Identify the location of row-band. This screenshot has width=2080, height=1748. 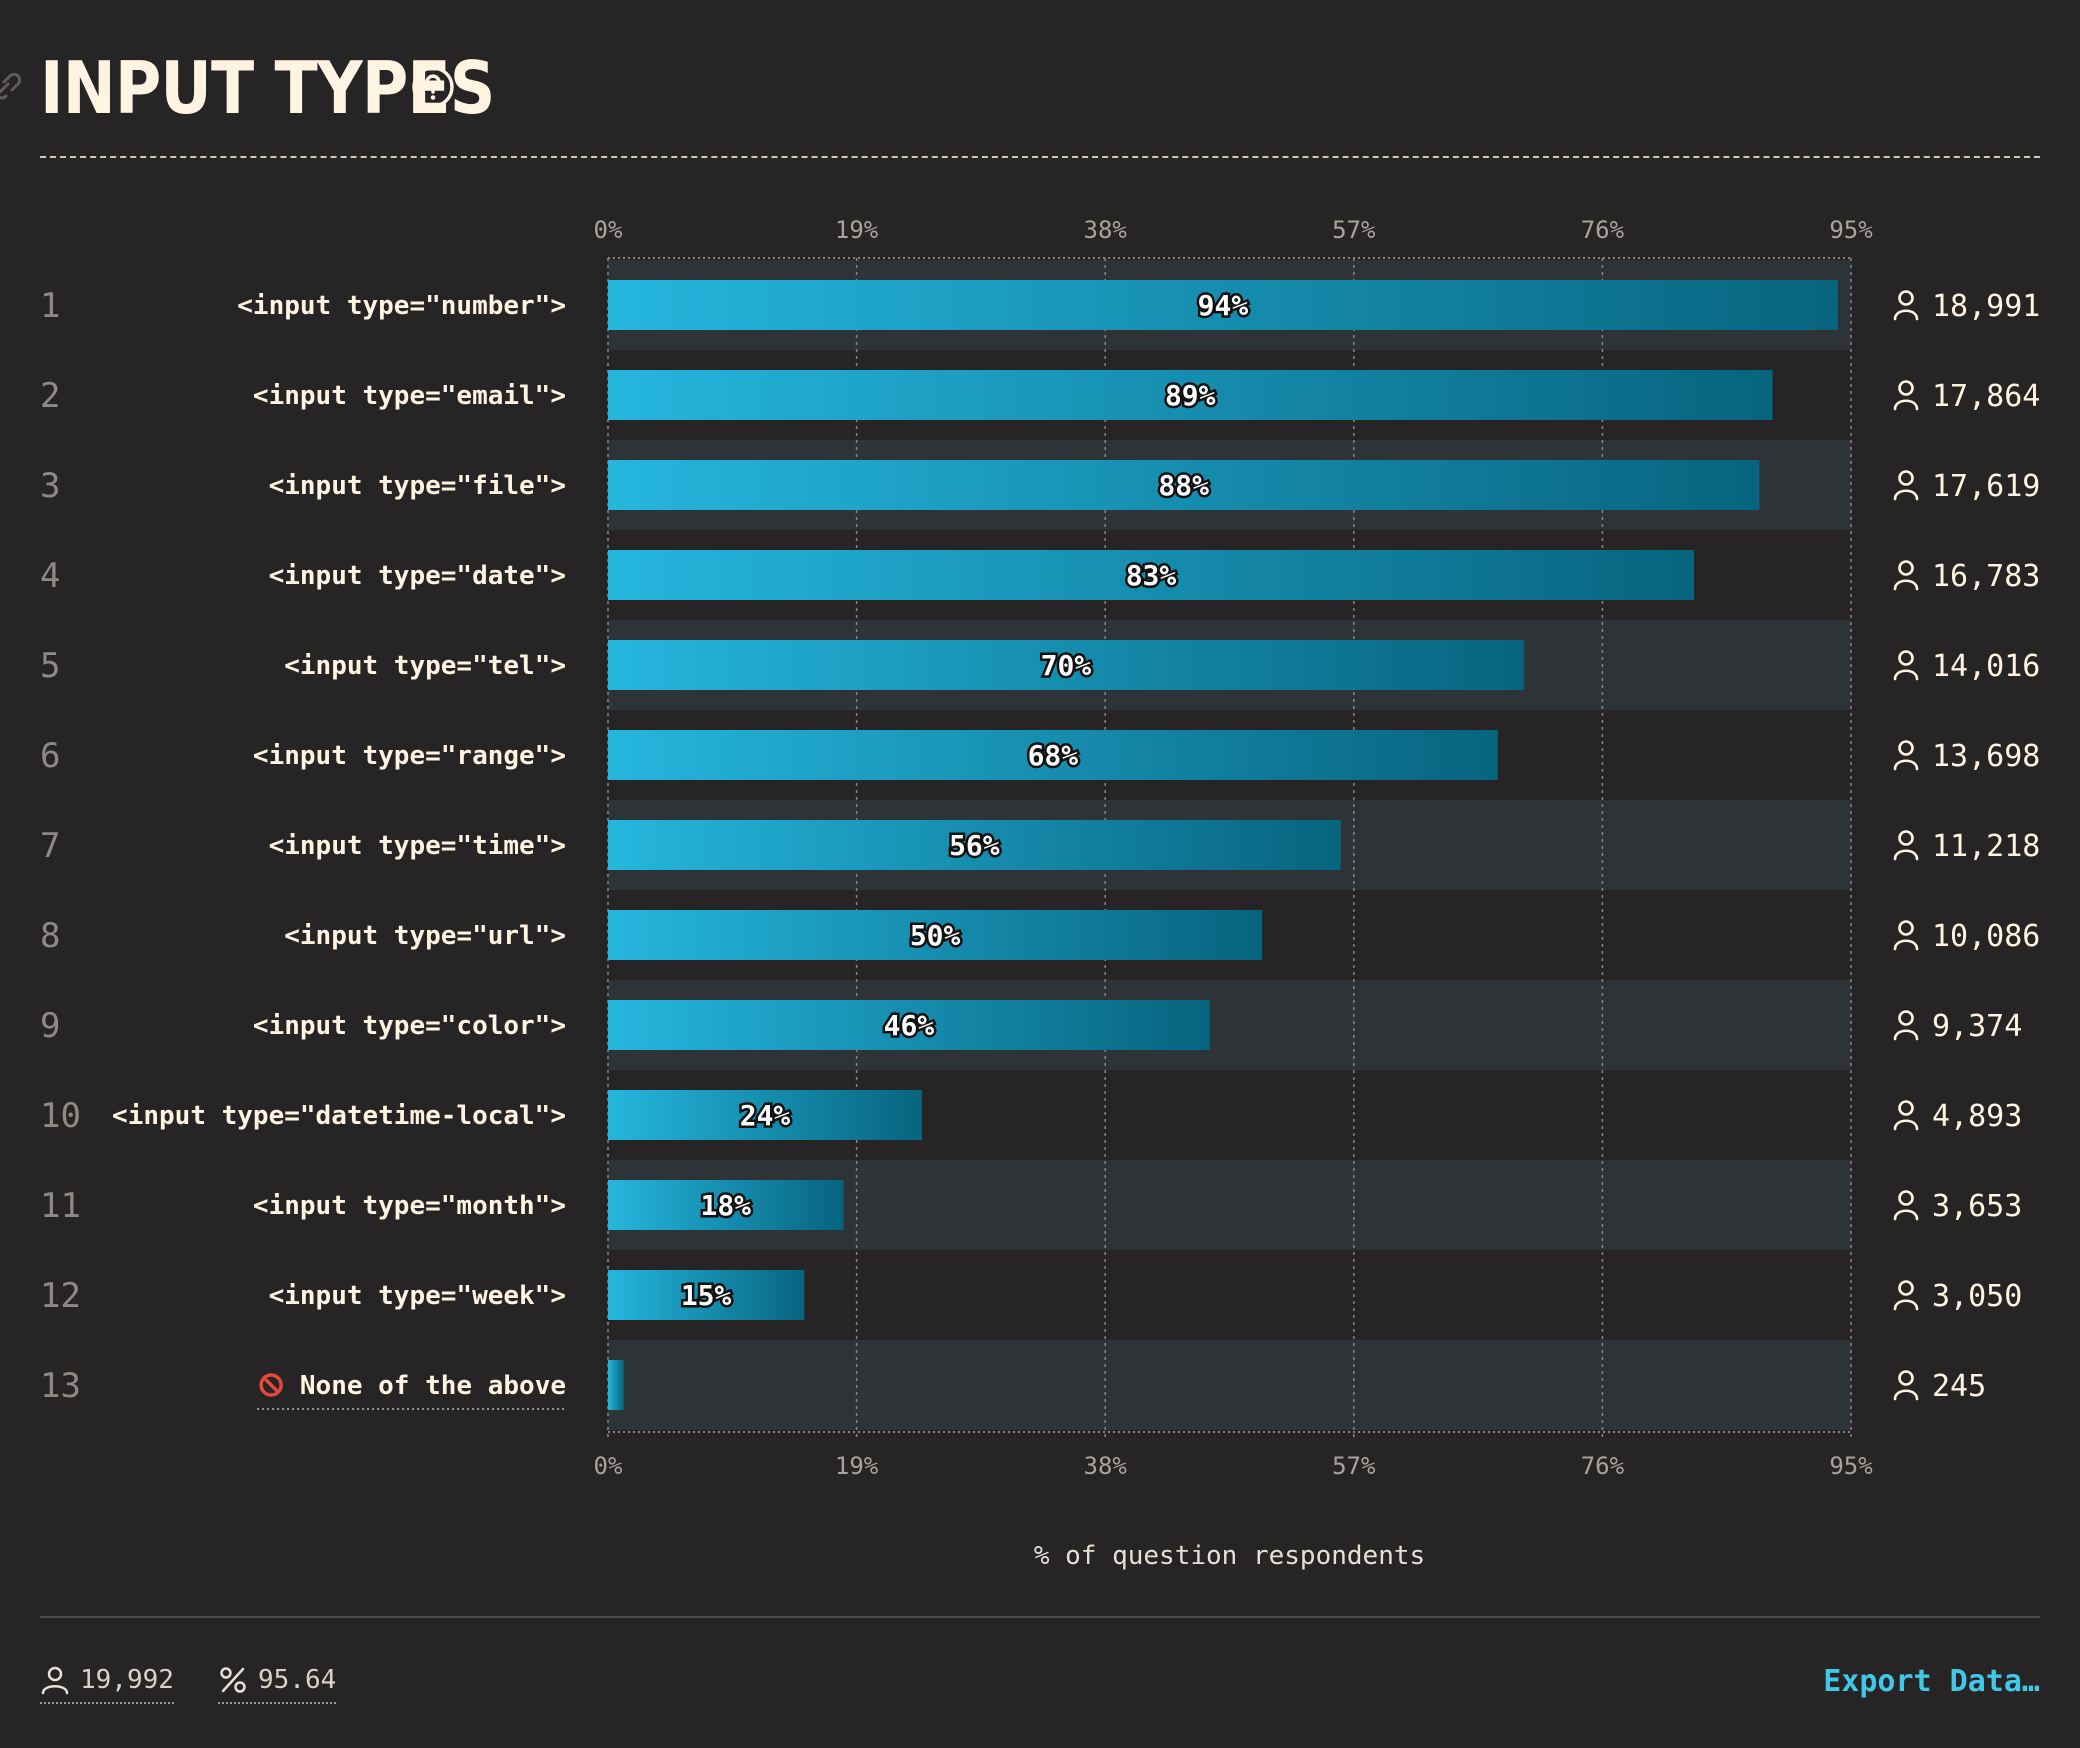
(1229, 1385).